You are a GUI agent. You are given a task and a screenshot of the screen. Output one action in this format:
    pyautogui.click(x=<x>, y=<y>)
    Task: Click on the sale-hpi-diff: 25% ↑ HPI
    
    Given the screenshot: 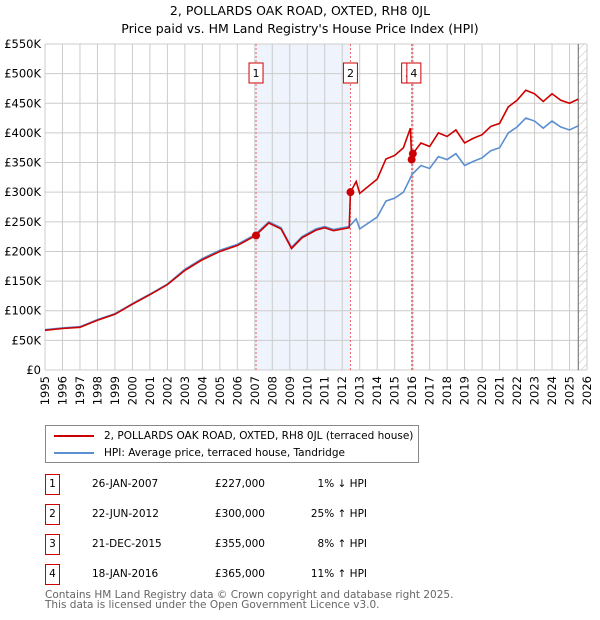 What is the action you would take?
    pyautogui.click(x=338, y=514)
    